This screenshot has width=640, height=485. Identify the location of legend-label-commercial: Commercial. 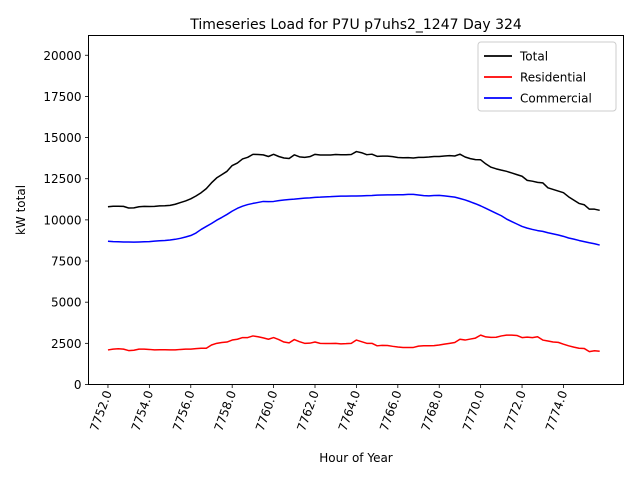
(556, 99).